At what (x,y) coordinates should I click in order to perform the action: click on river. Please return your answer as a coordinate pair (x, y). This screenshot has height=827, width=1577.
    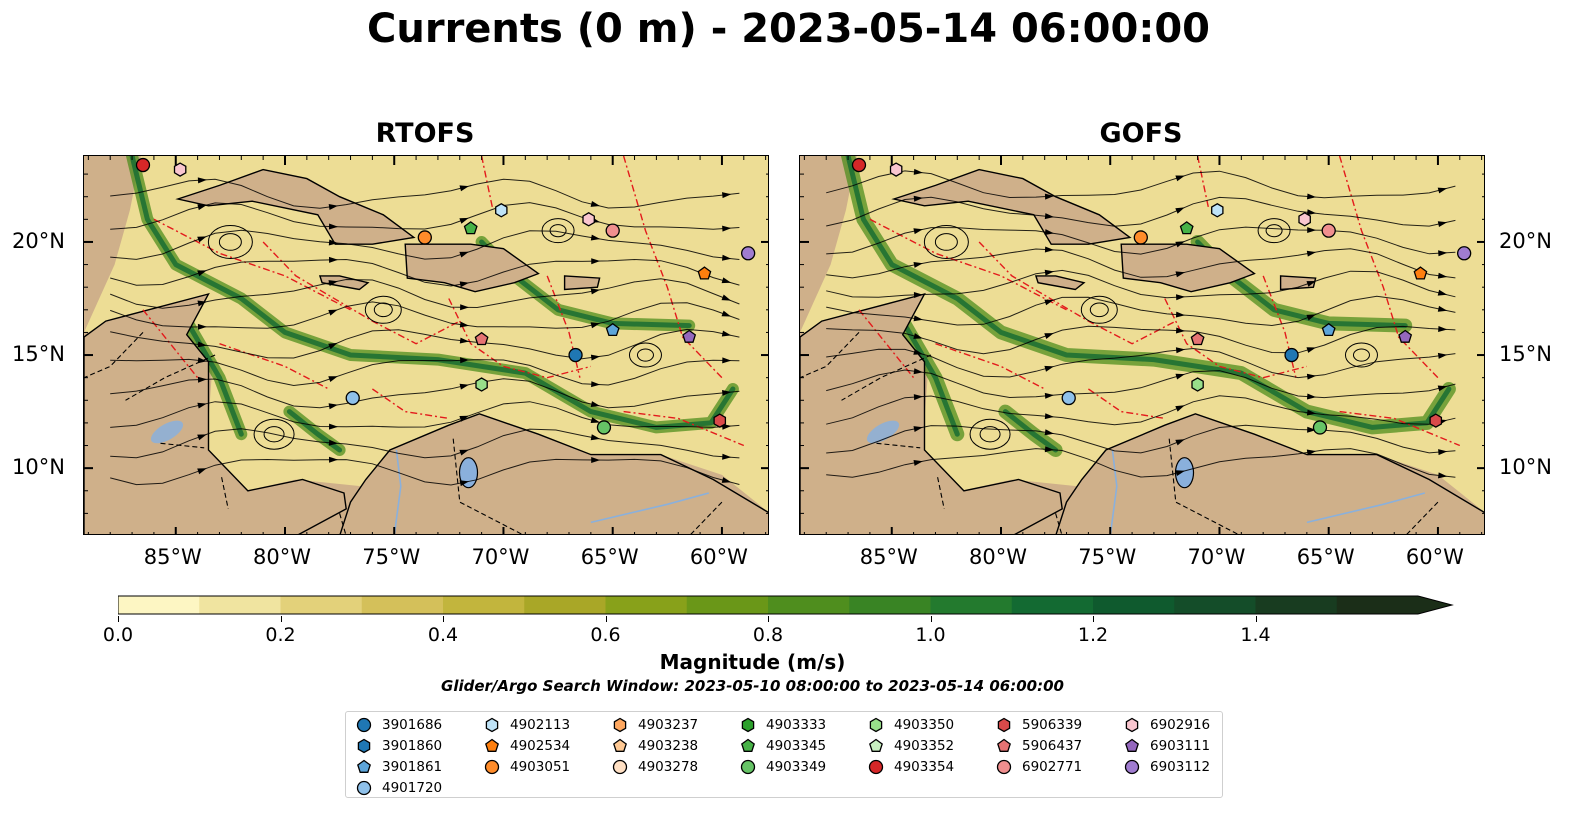
    Looking at the image, I should click on (1113, 491).